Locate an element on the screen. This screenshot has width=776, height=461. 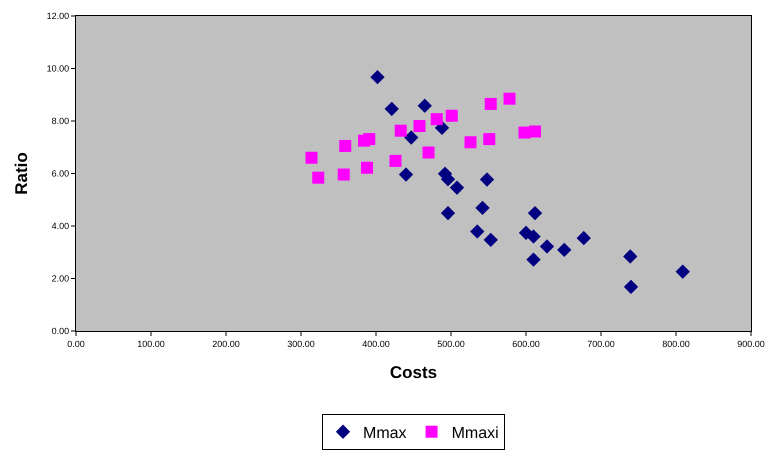
y-tick-label: 2.00 is located at coordinates (61, 279).